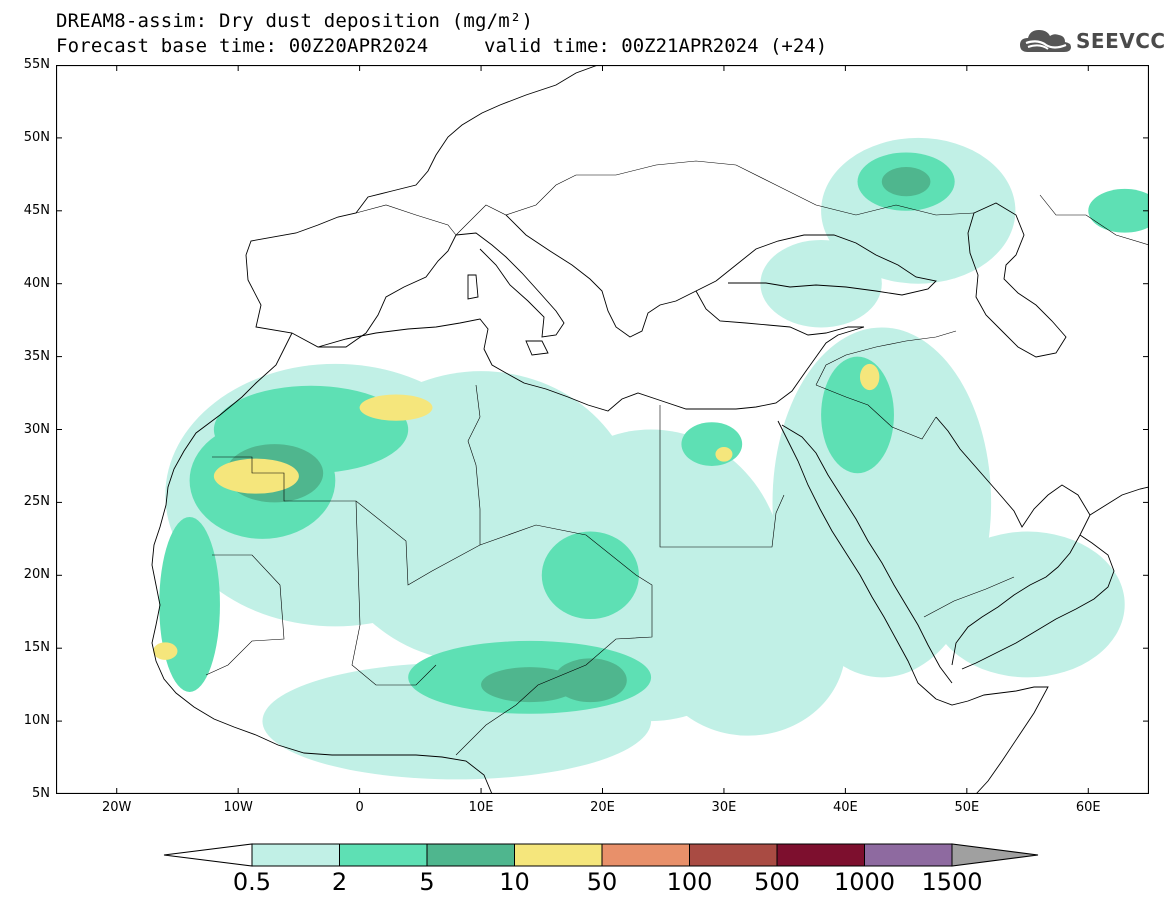  I want to click on caspian-sea, so click(1017, 280).